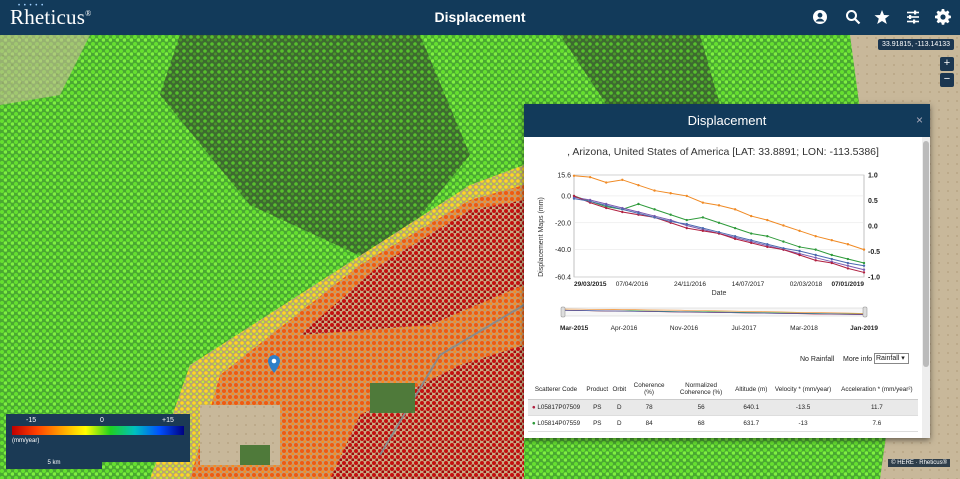 This screenshot has height=479, width=960. I want to click on x-tick-label: 07/04/2016, so click(632, 284).